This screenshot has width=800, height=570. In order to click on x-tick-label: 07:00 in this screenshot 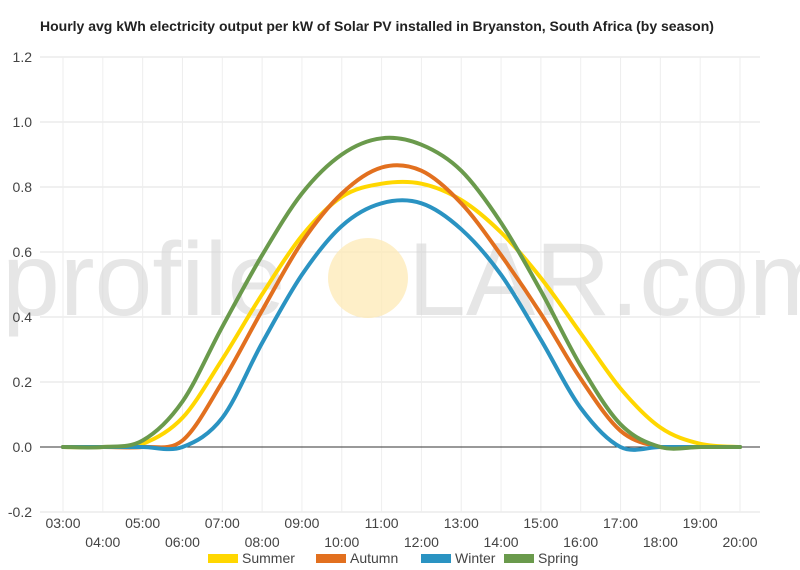, I will do `click(222, 523)`.